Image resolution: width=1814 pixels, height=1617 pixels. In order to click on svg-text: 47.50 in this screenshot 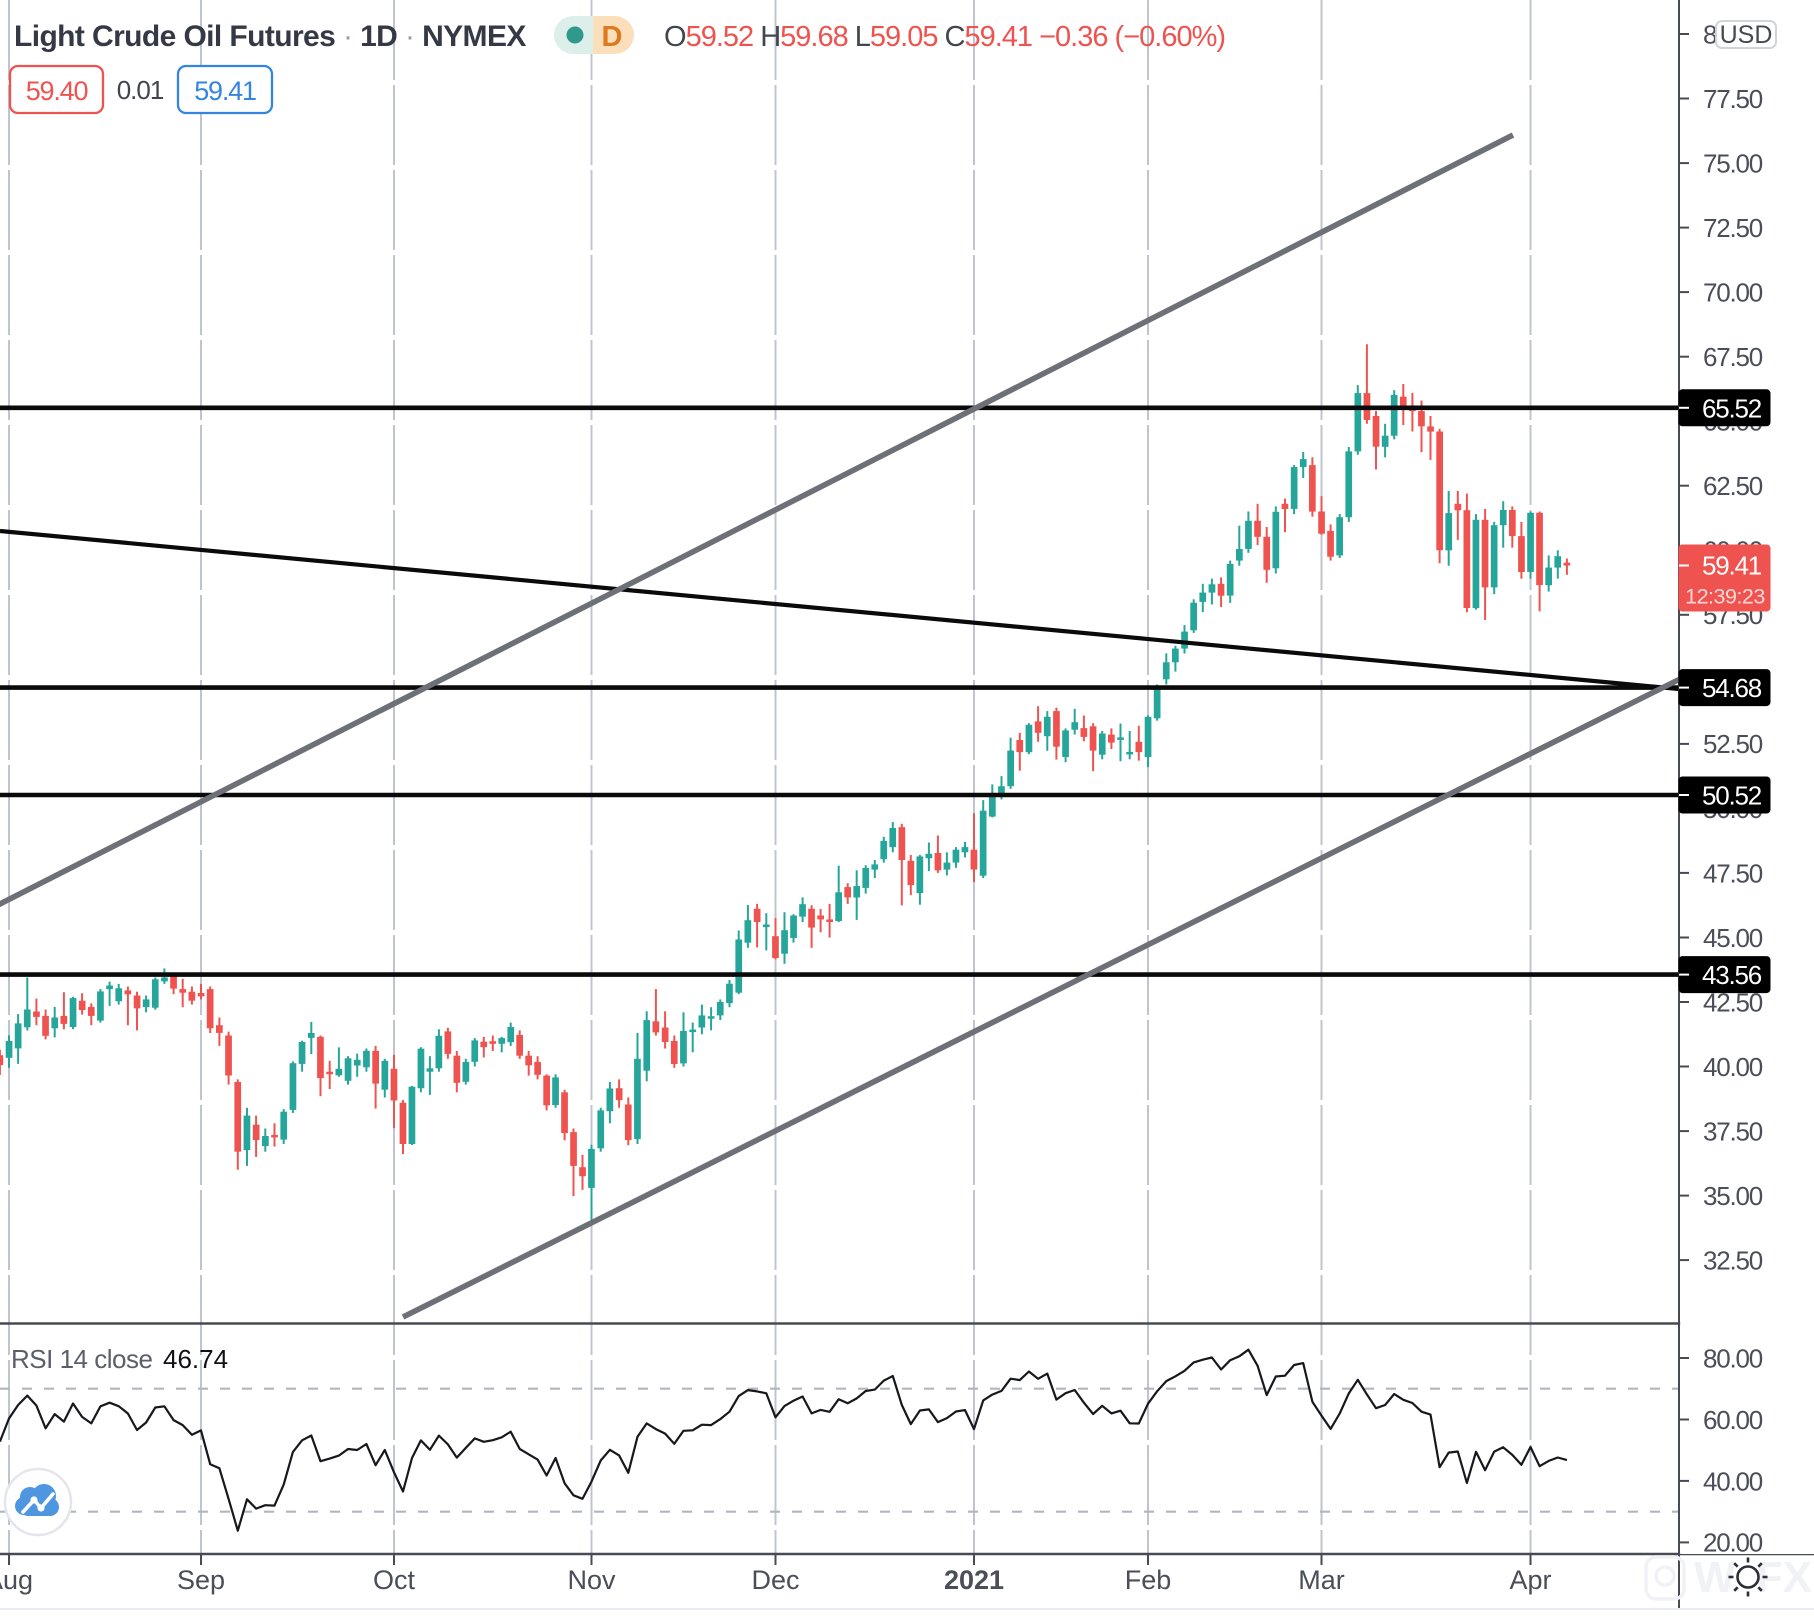, I will do `click(1733, 873)`.